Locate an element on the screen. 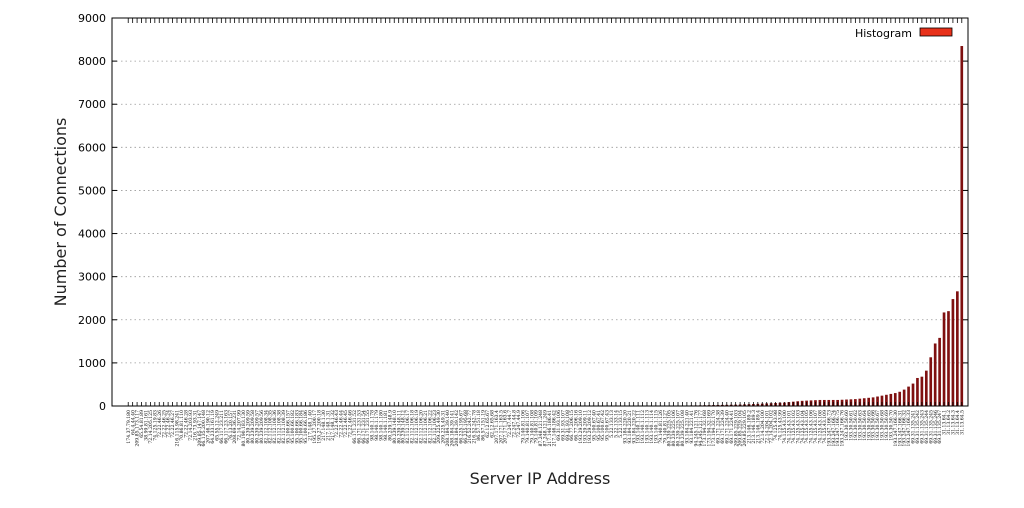  x-tick-label: 82.112.108.36 is located at coordinates (275, 427).